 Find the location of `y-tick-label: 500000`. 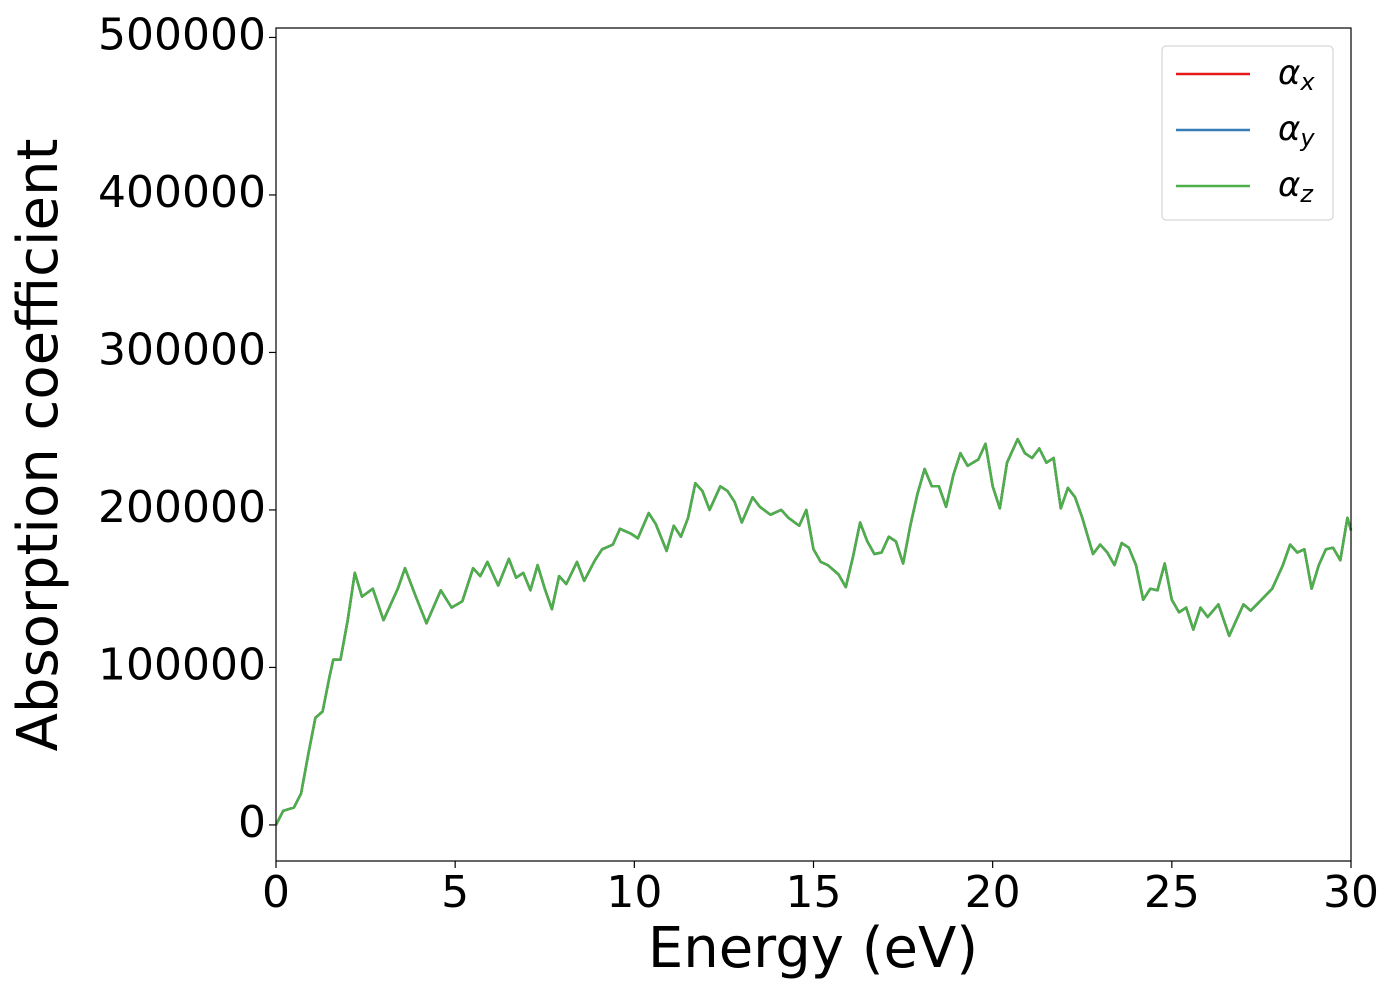

y-tick-label: 500000 is located at coordinates (182, 34).